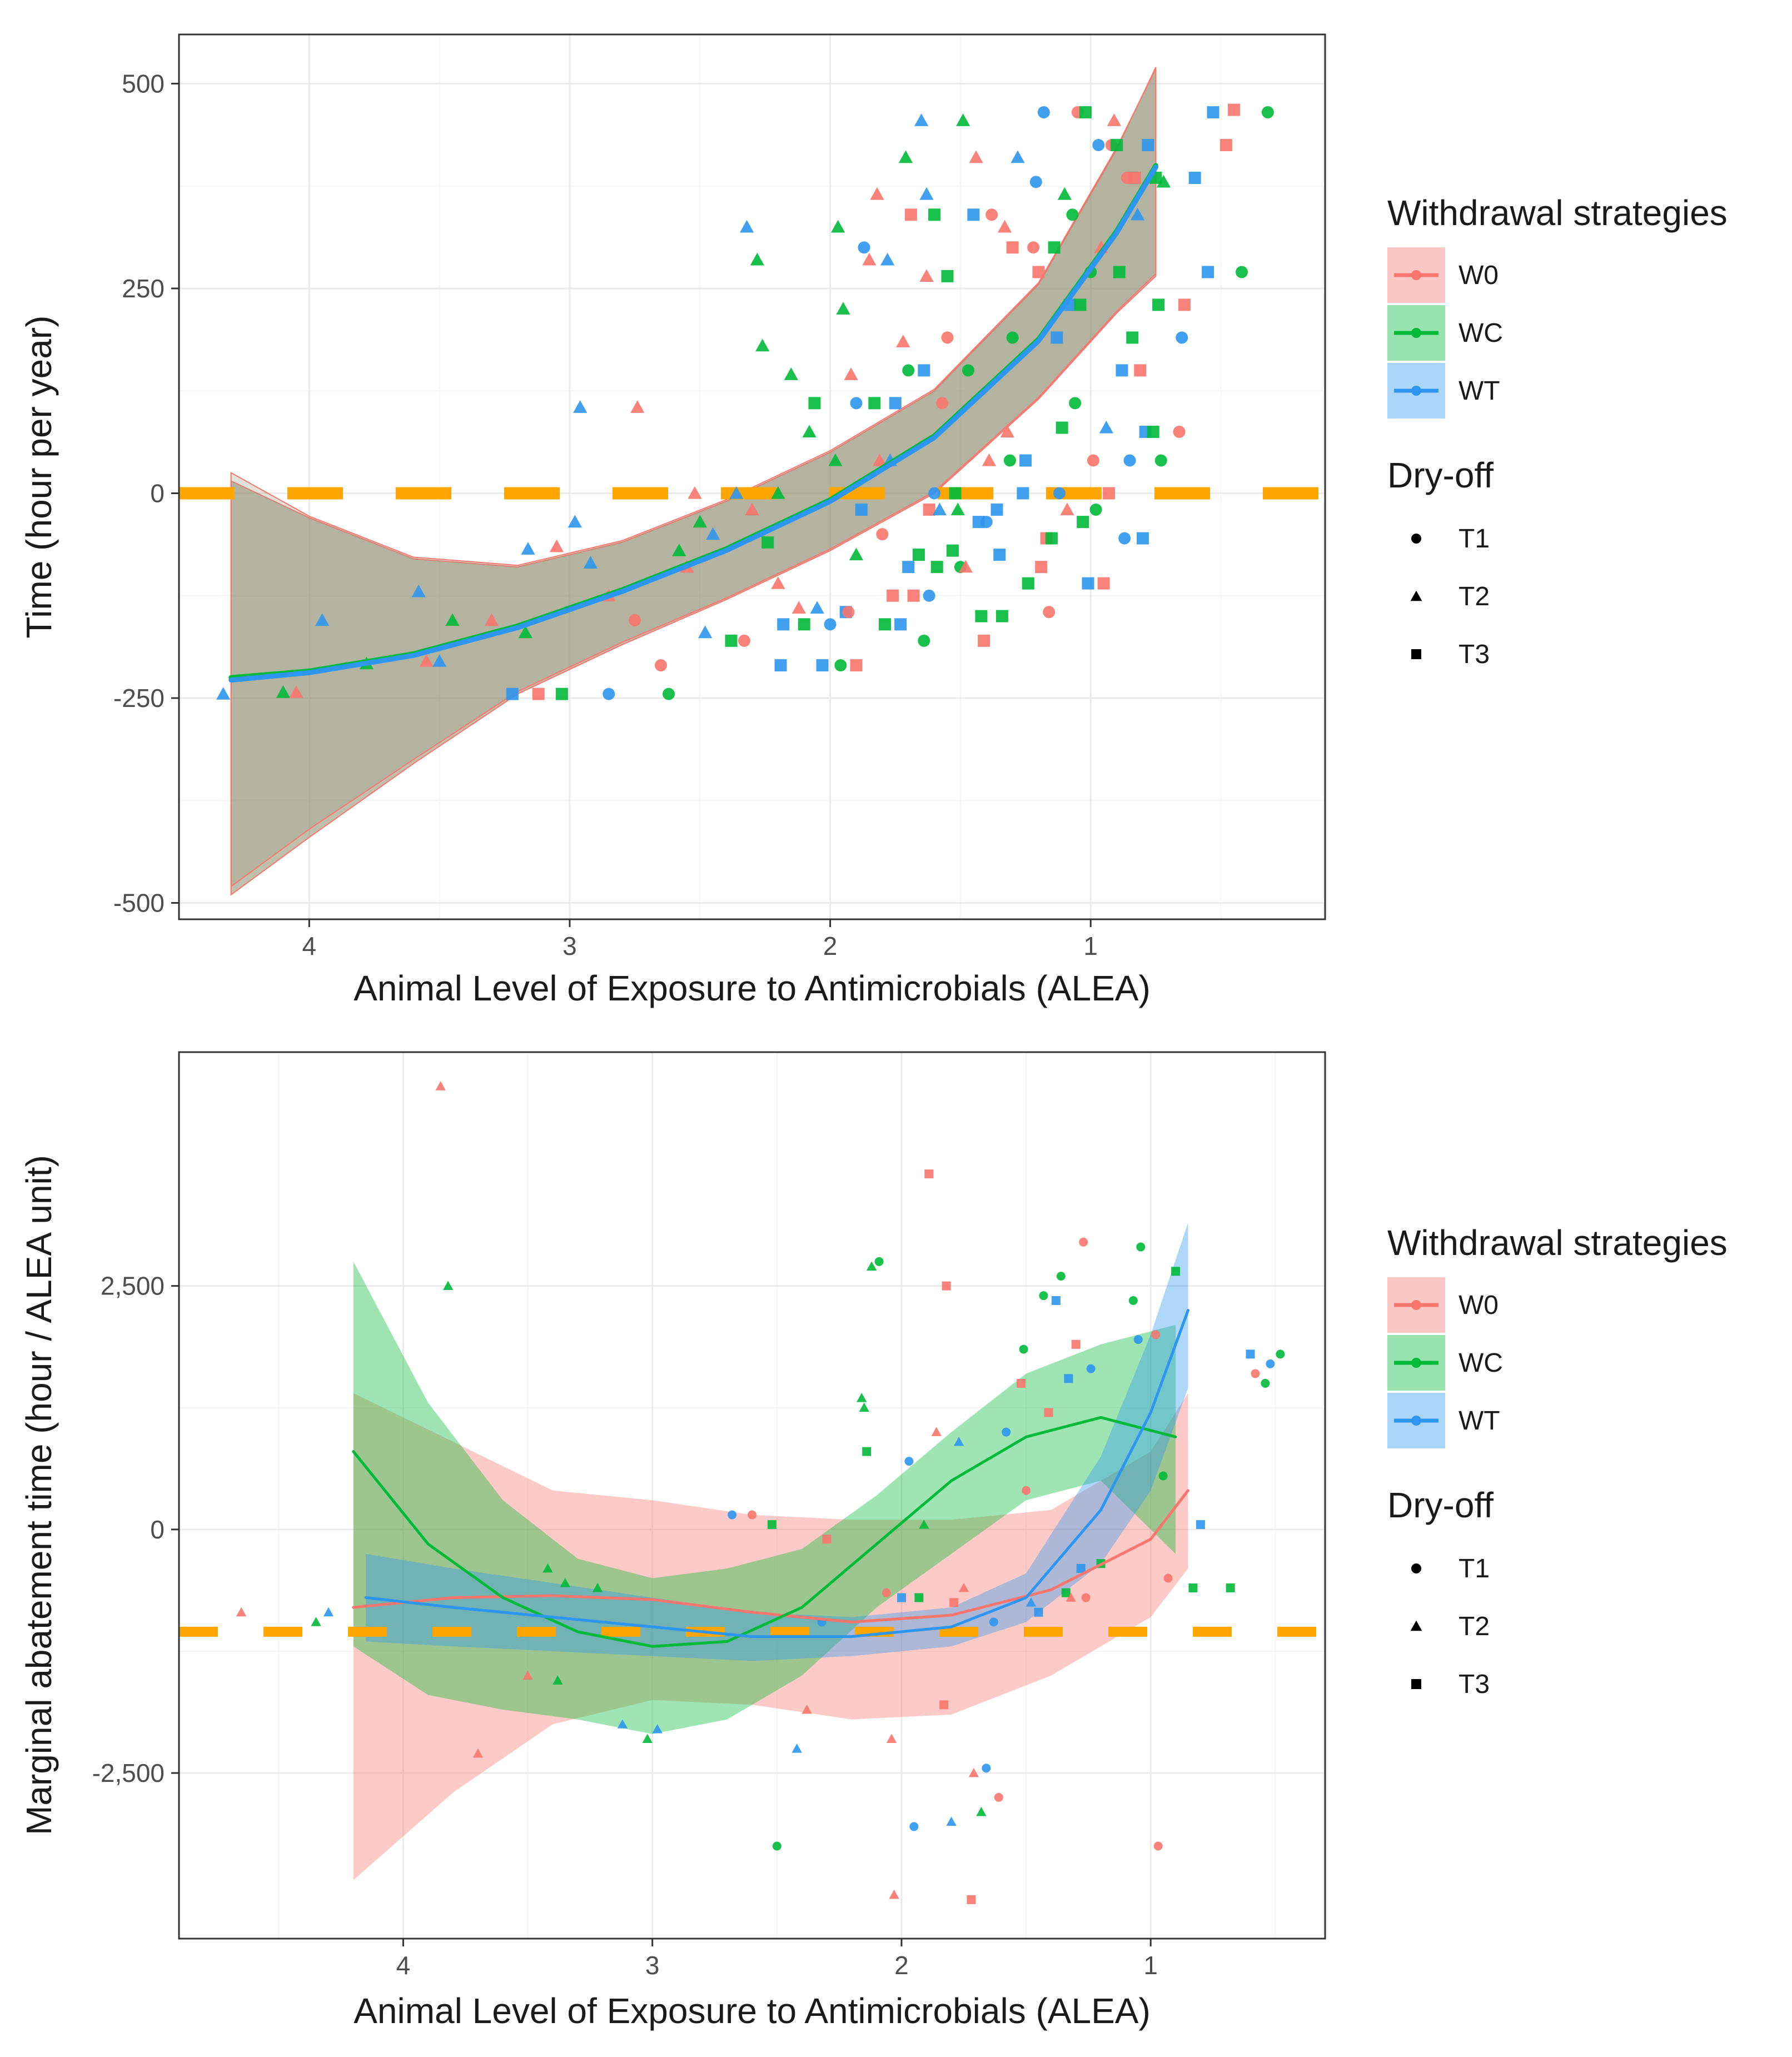 This screenshot has height=2057, width=1792. Describe the element at coordinates (1416, 654) in the screenshot. I see `legend-shape-t3` at that location.